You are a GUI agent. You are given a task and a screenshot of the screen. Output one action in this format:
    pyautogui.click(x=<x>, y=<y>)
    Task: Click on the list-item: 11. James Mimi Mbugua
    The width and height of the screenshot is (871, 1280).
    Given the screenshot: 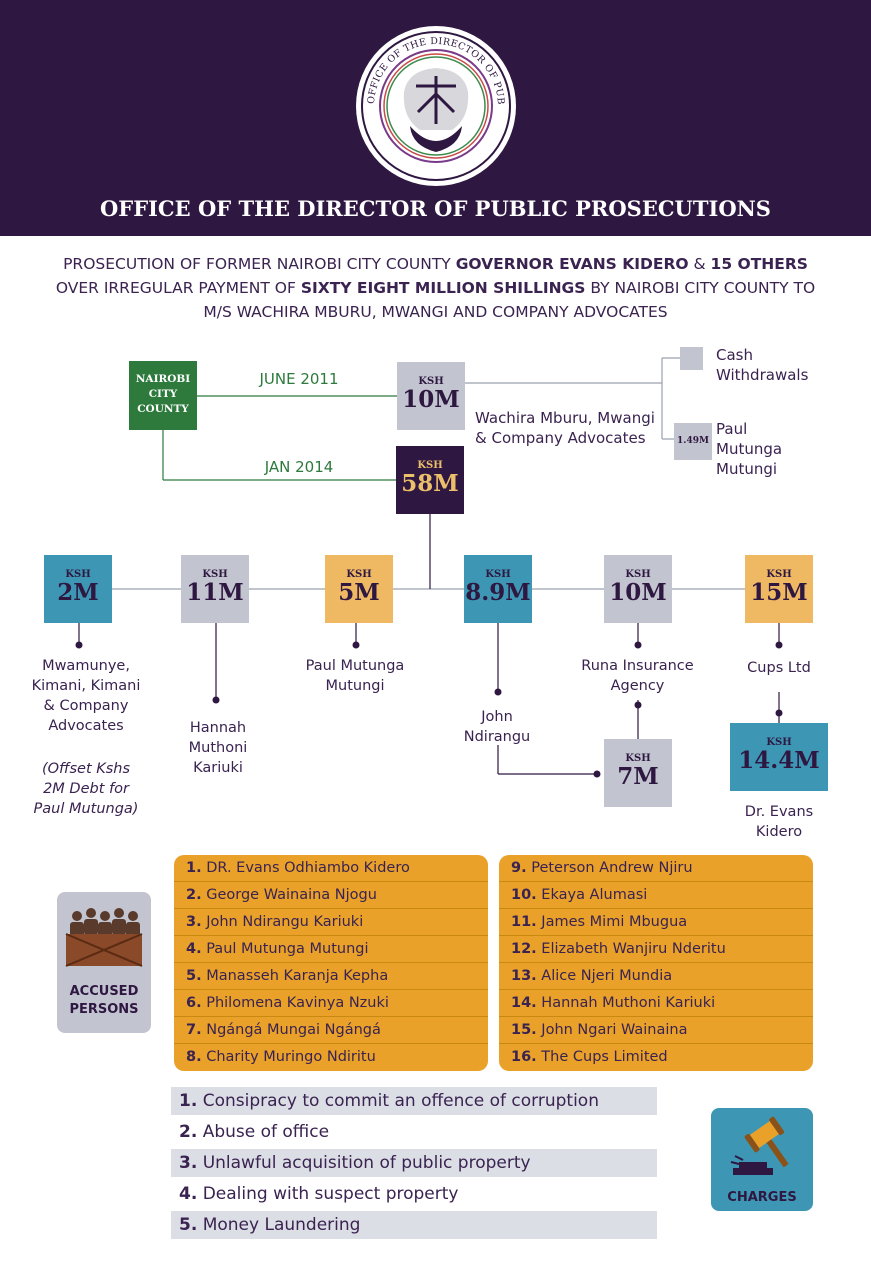 What is the action you would take?
    pyautogui.click(x=656, y=922)
    